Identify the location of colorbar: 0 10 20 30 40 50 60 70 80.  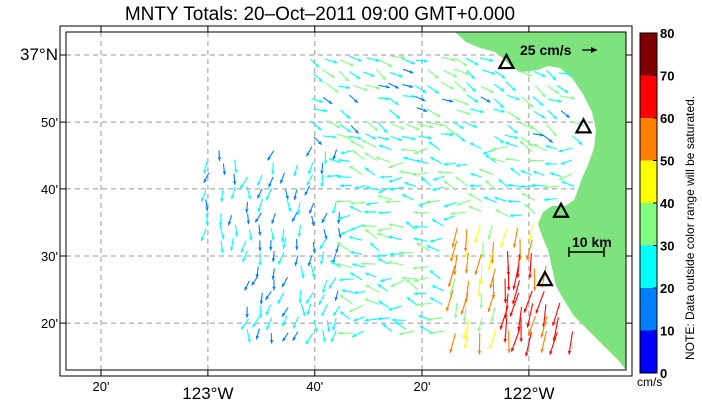
(656, 203).